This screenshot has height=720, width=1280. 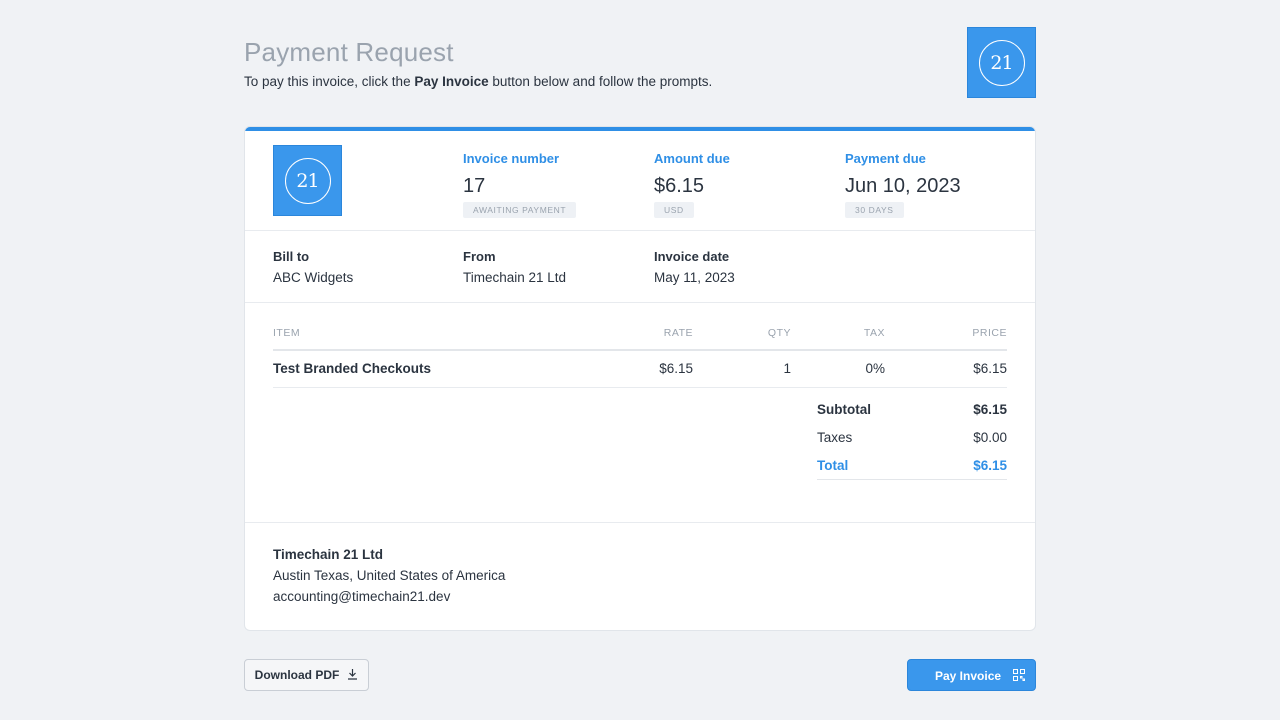 What do you see at coordinates (989, 333) in the screenshot?
I see `column-header-price: PRICE` at bounding box center [989, 333].